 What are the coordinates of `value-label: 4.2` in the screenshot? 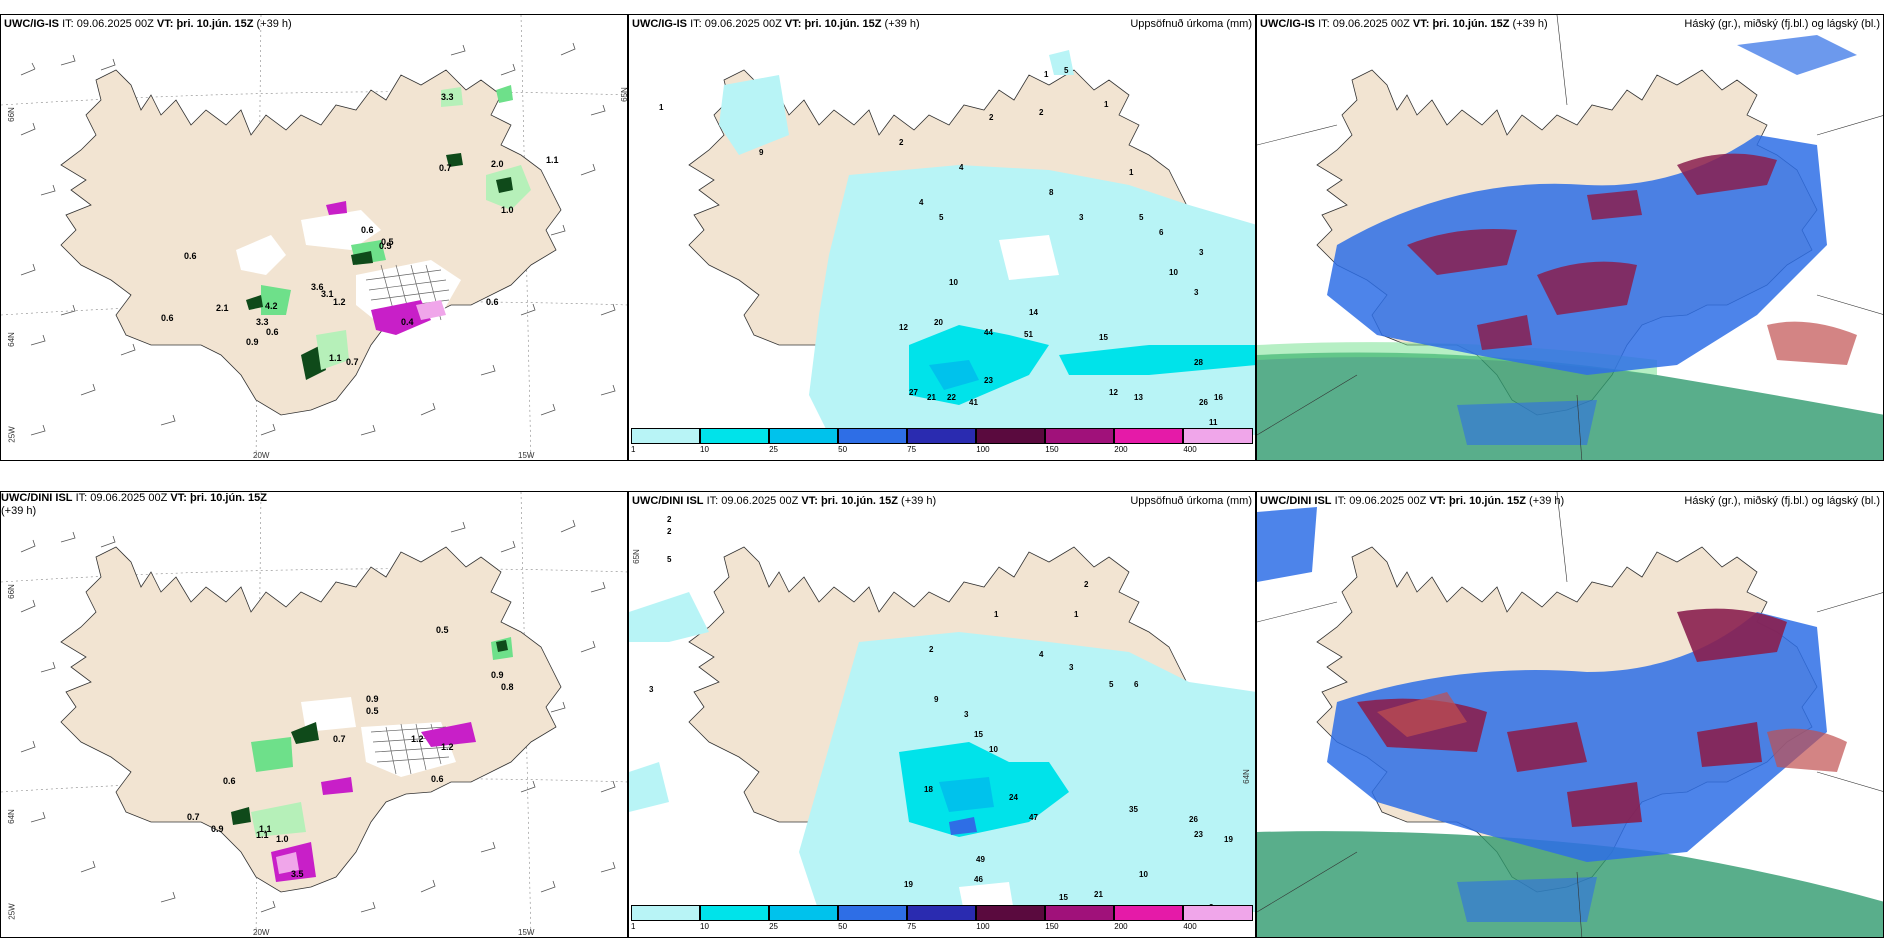 It's located at (271, 306).